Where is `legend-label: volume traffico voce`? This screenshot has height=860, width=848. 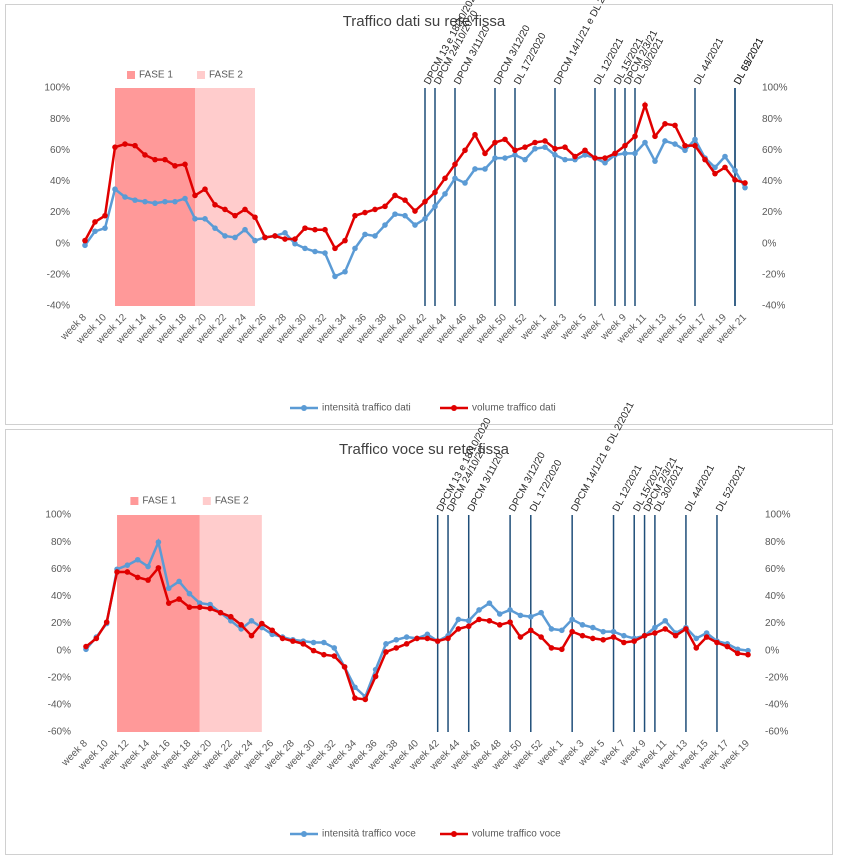
legend-label: volume traffico voce is located at coordinates (516, 834).